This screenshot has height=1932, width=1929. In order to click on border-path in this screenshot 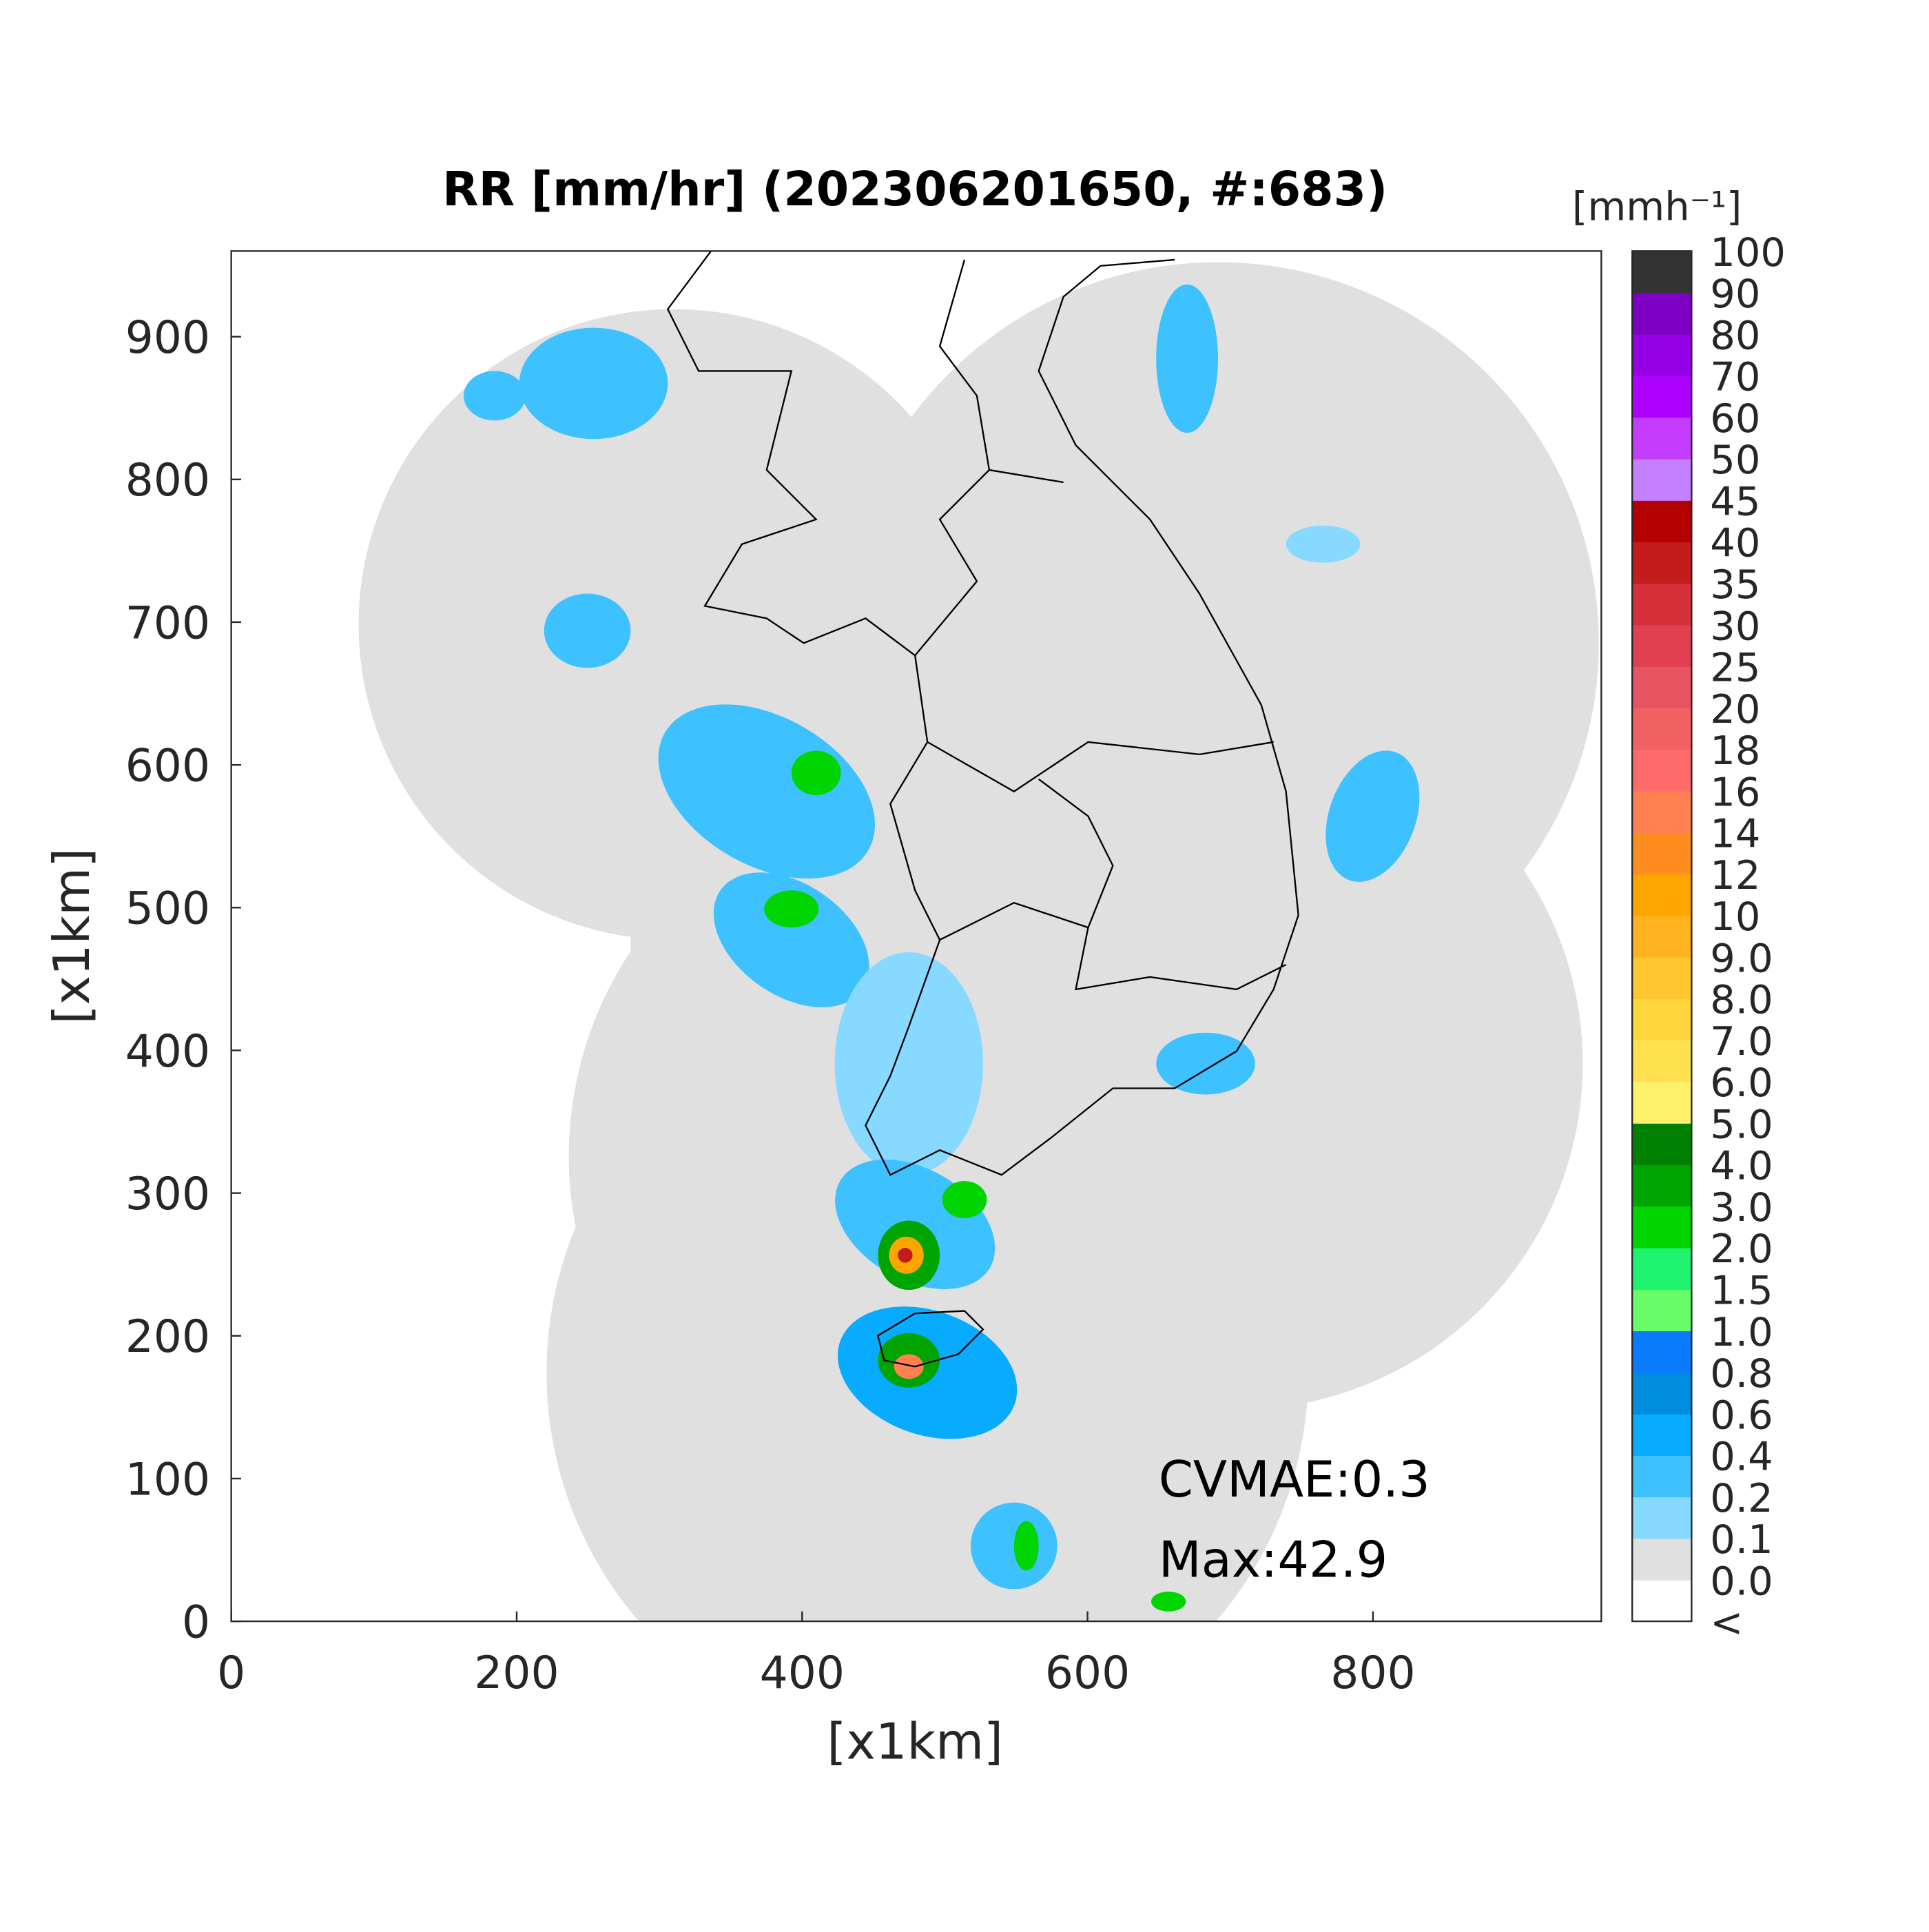, I will do `click(1100, 625)`.